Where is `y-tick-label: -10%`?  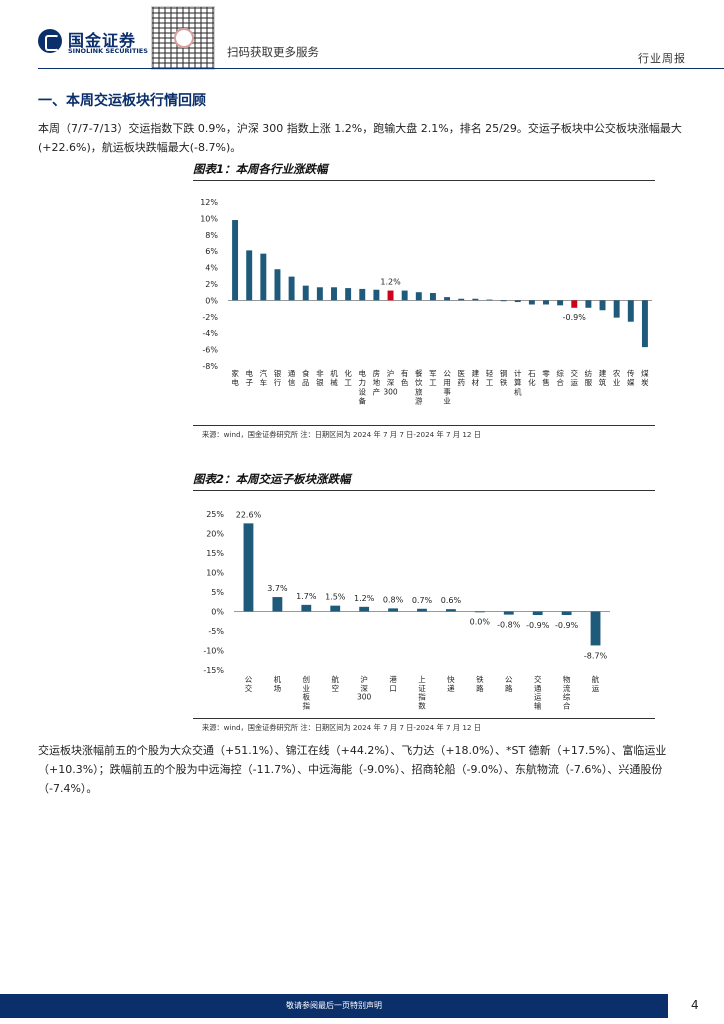
y-tick-label: -10% is located at coordinates (213, 651).